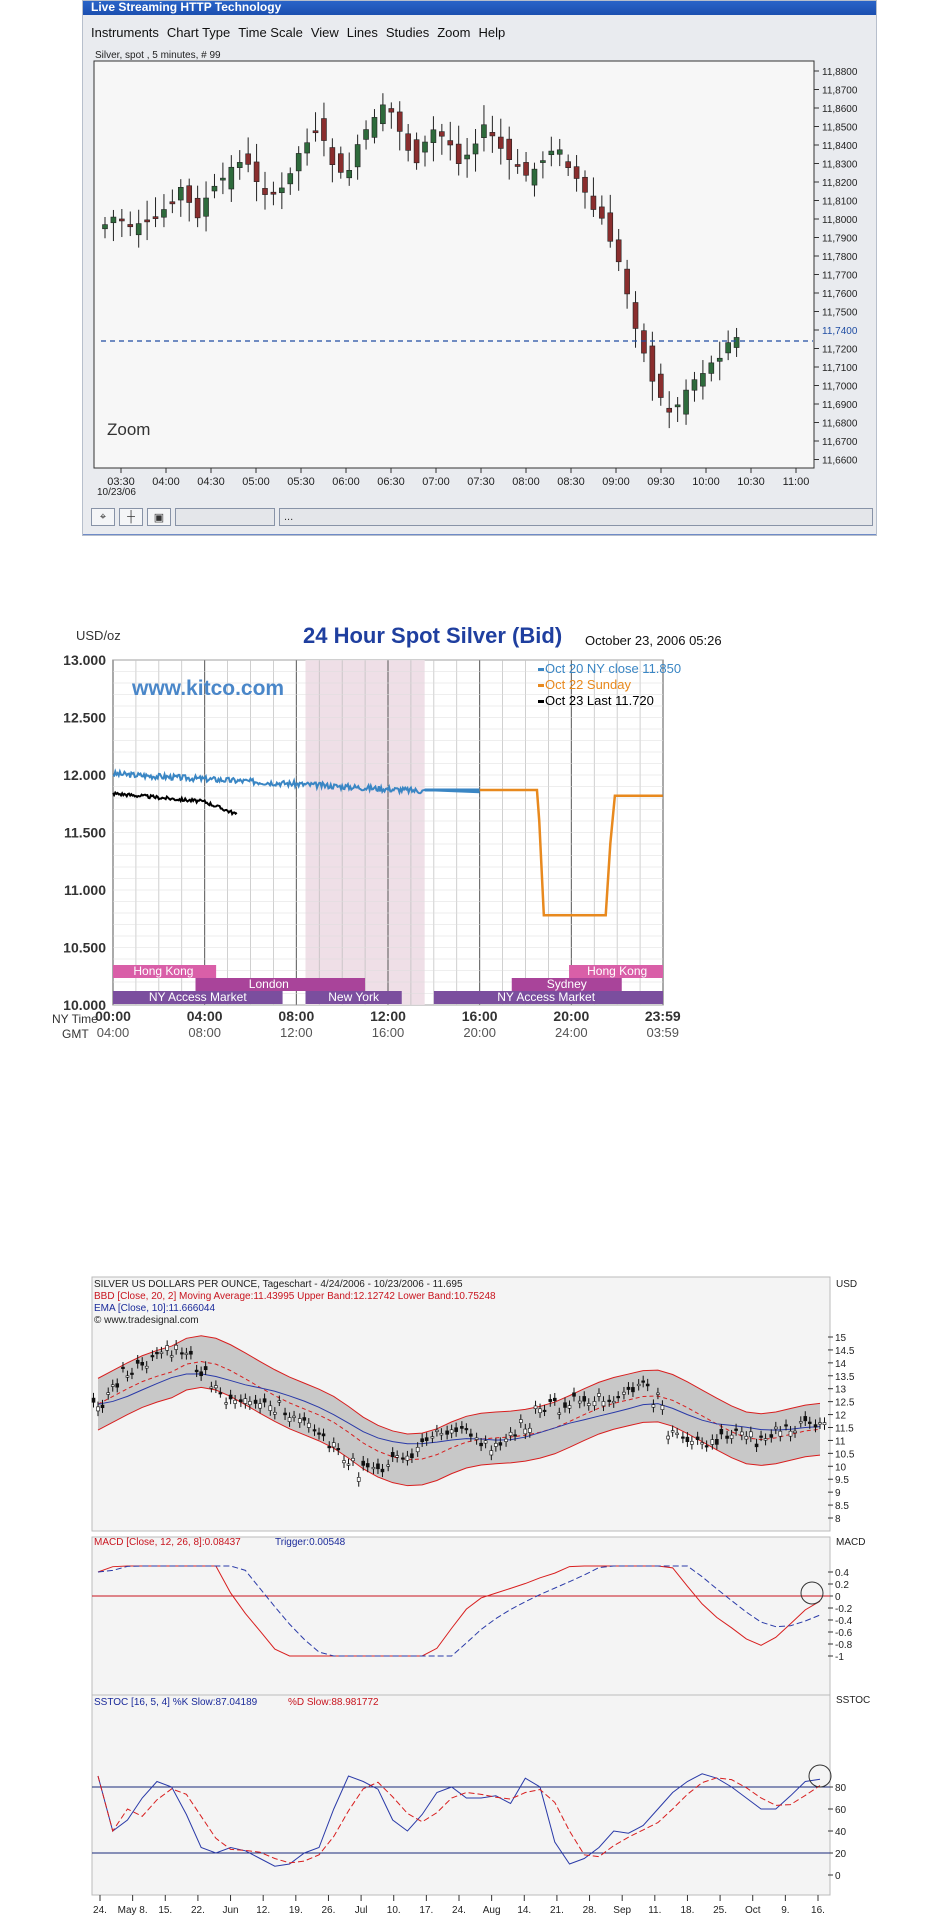 The image size is (931, 1924). What do you see at coordinates (296, 1032) in the screenshot?
I see `gmt-time-tick: 12:00` at bounding box center [296, 1032].